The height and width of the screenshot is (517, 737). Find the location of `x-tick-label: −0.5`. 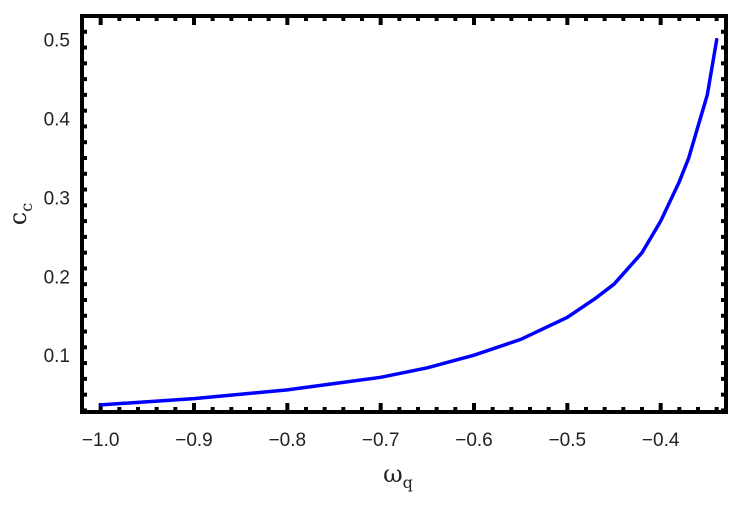

x-tick-label: −0.5 is located at coordinates (568, 440).